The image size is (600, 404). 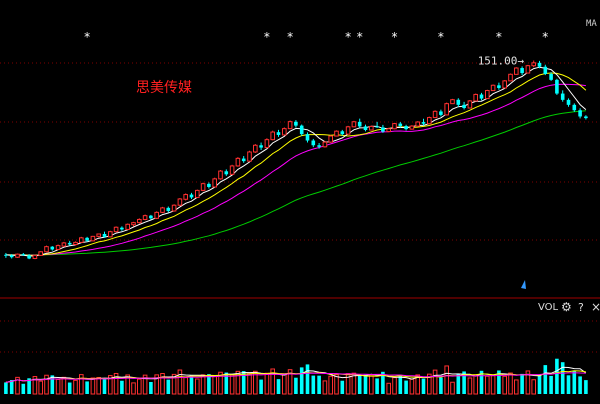 I want to click on ma-legend-label: MA, so click(x=591, y=24).